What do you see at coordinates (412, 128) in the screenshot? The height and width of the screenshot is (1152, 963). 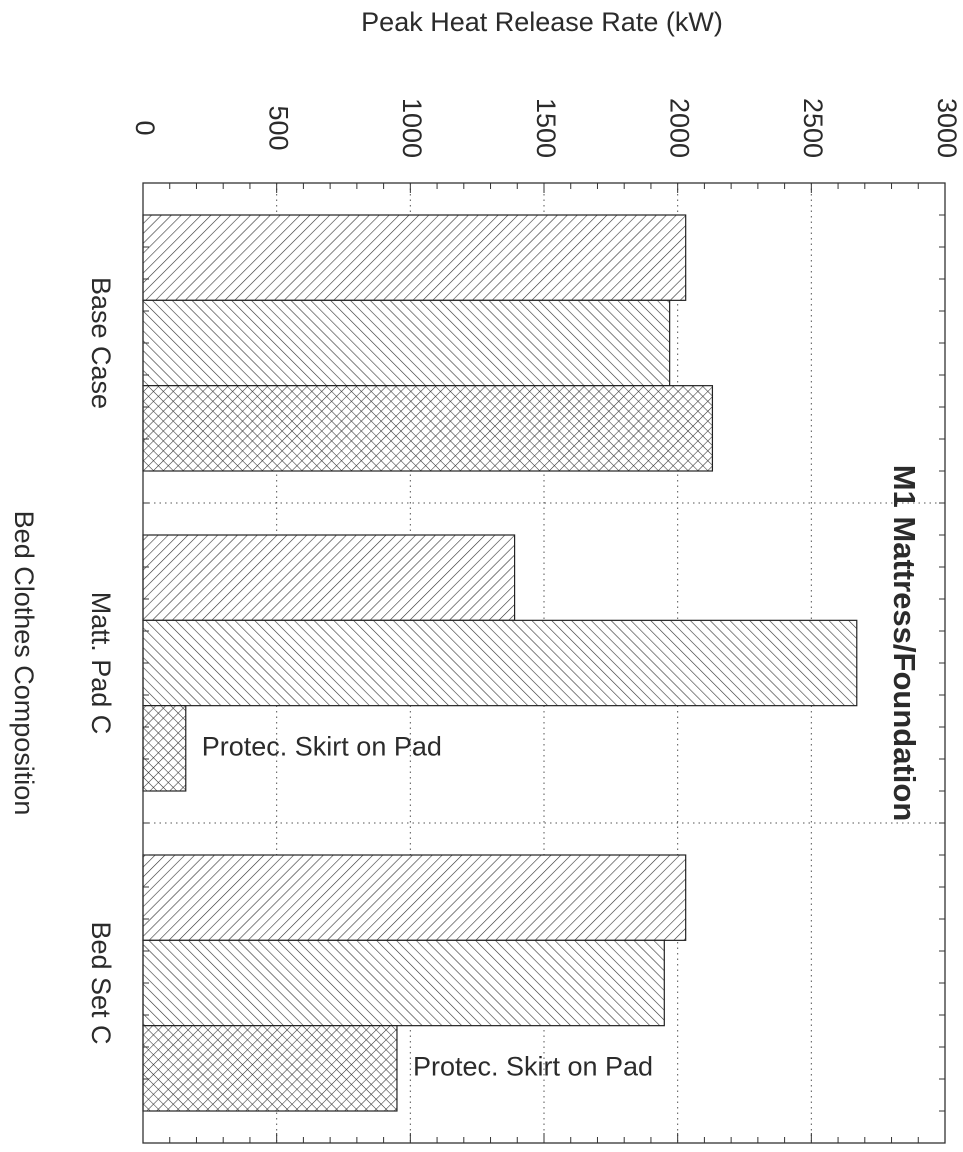 I see `tick-label: 1000` at bounding box center [412, 128].